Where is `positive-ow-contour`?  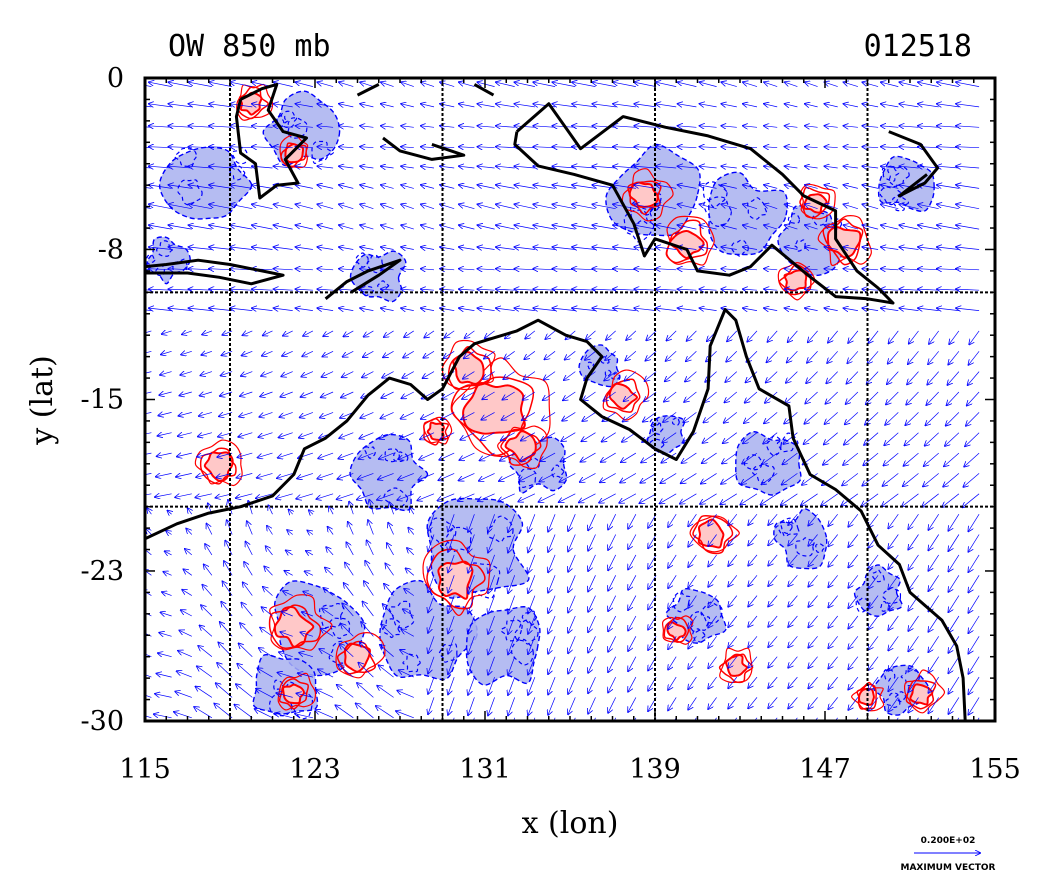 positive-ow-contour is located at coordinates (690, 240).